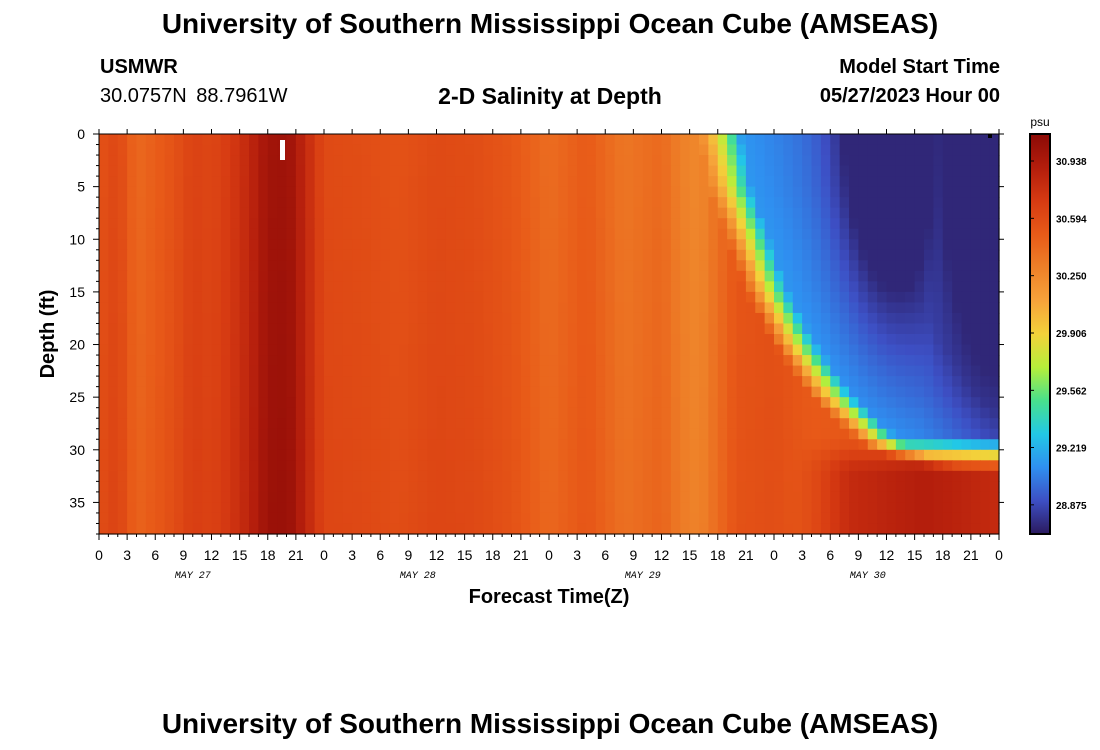 This screenshot has height=750, width=1100. Describe the element at coordinates (352, 555) in the screenshot. I see `x-tick-label: 3` at that location.